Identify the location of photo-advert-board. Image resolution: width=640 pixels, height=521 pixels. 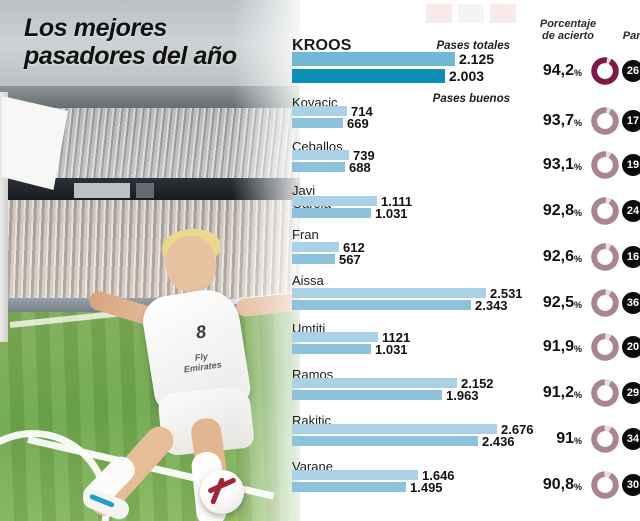
(102, 190).